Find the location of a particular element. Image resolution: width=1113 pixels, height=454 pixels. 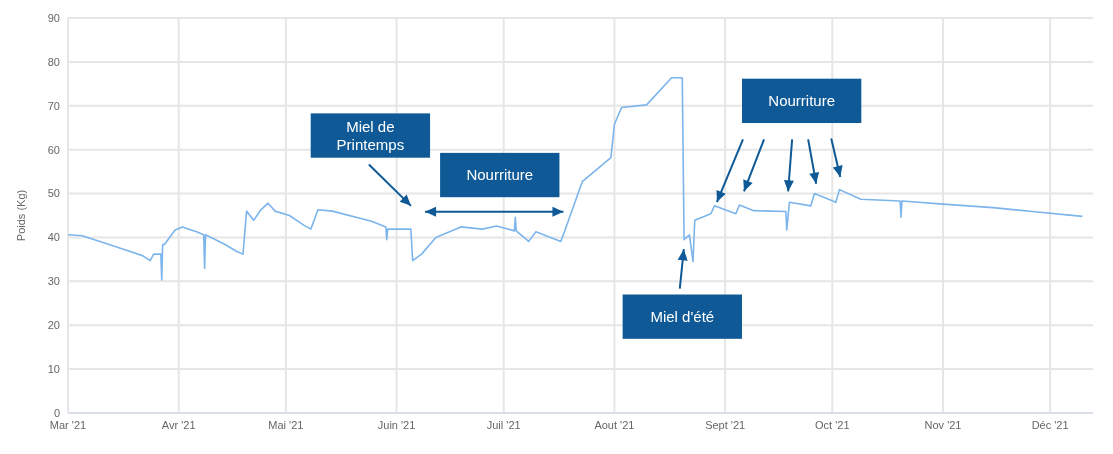

annotation: Miel de Printemps is located at coordinates (370, 135).